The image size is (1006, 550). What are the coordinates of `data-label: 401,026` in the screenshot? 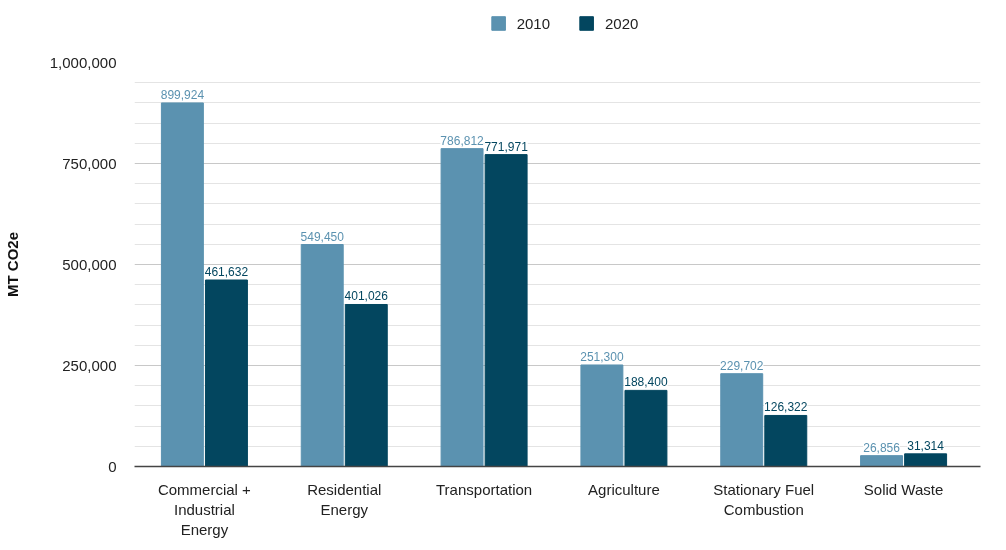 It's located at (366, 296).